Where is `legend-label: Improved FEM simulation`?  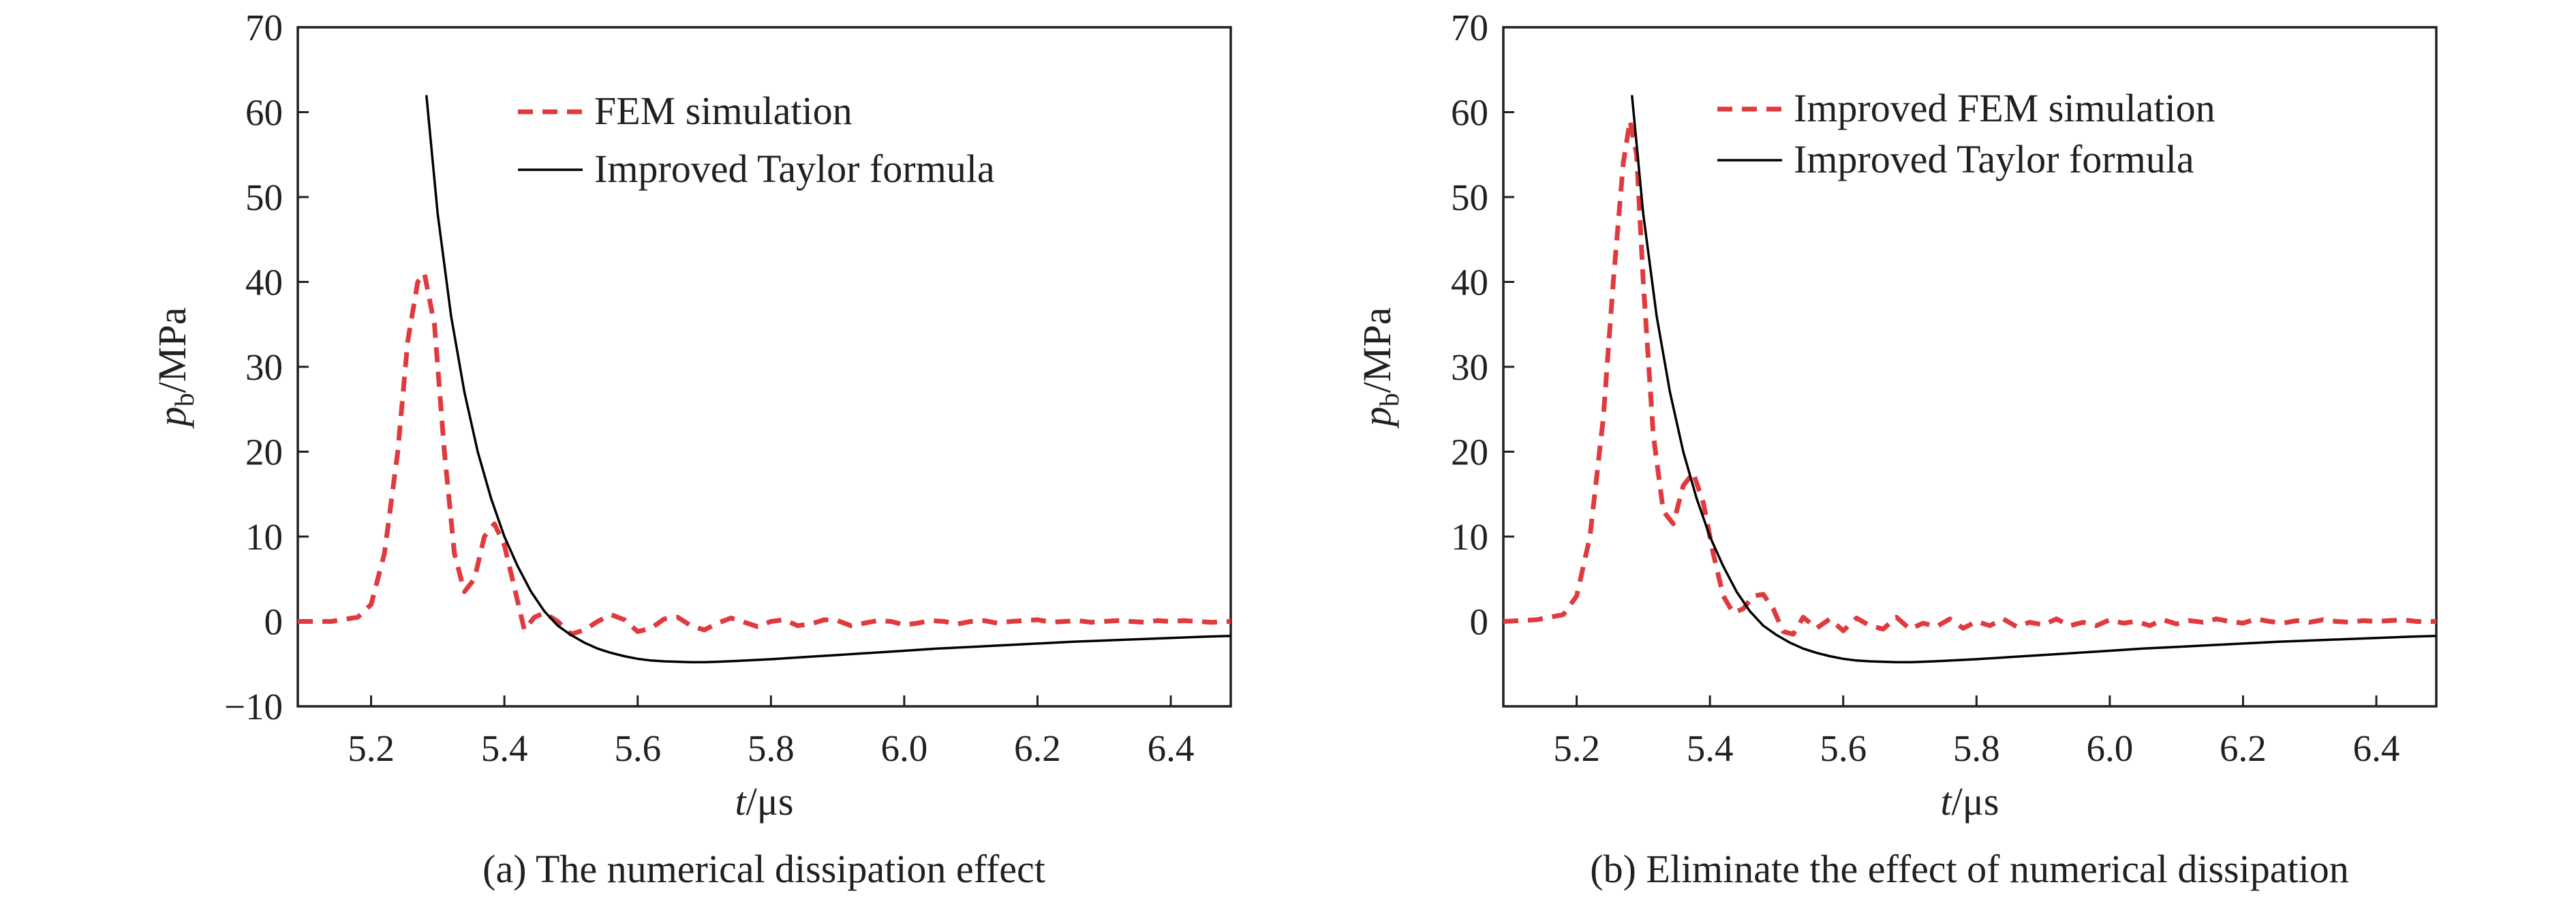
legend-label: Improved FEM simulation is located at coordinates (2004, 108).